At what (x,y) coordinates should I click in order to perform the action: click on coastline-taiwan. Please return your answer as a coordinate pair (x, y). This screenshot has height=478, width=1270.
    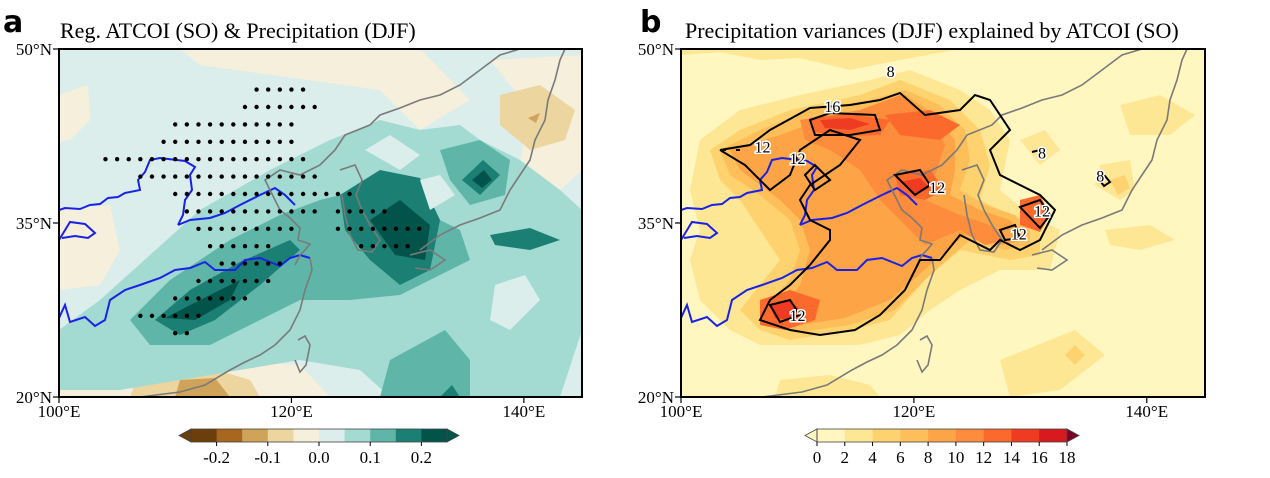
    Looking at the image, I should click on (302, 354).